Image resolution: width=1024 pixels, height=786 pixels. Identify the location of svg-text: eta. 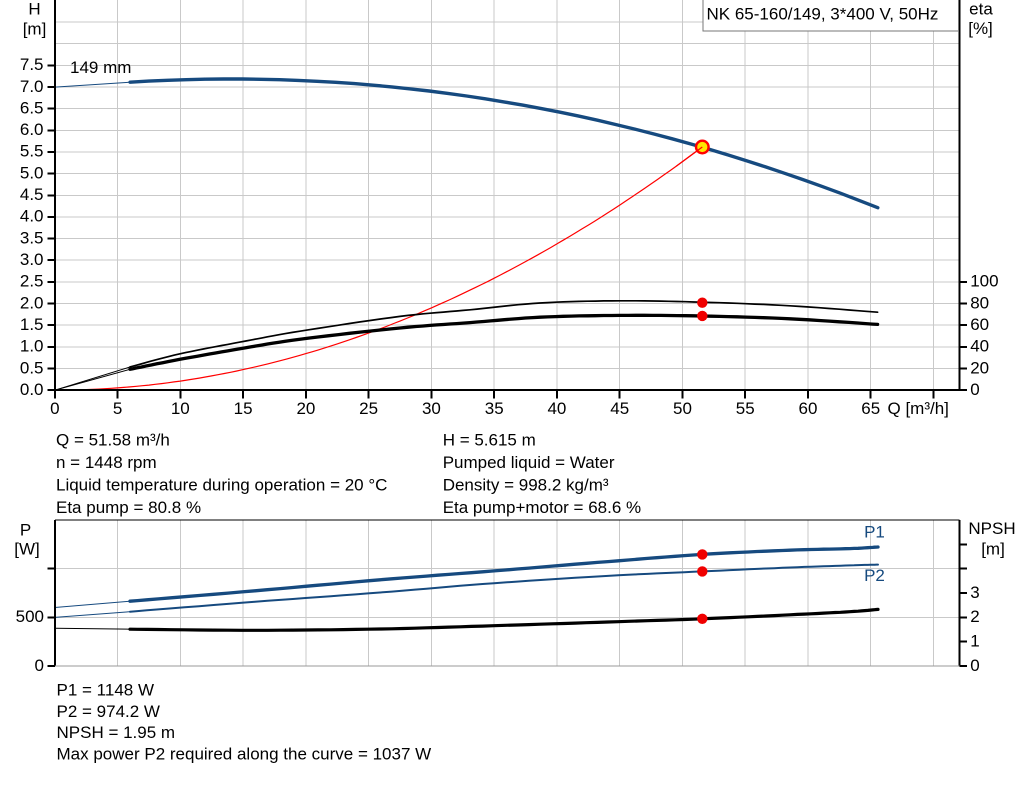
(981, 9).